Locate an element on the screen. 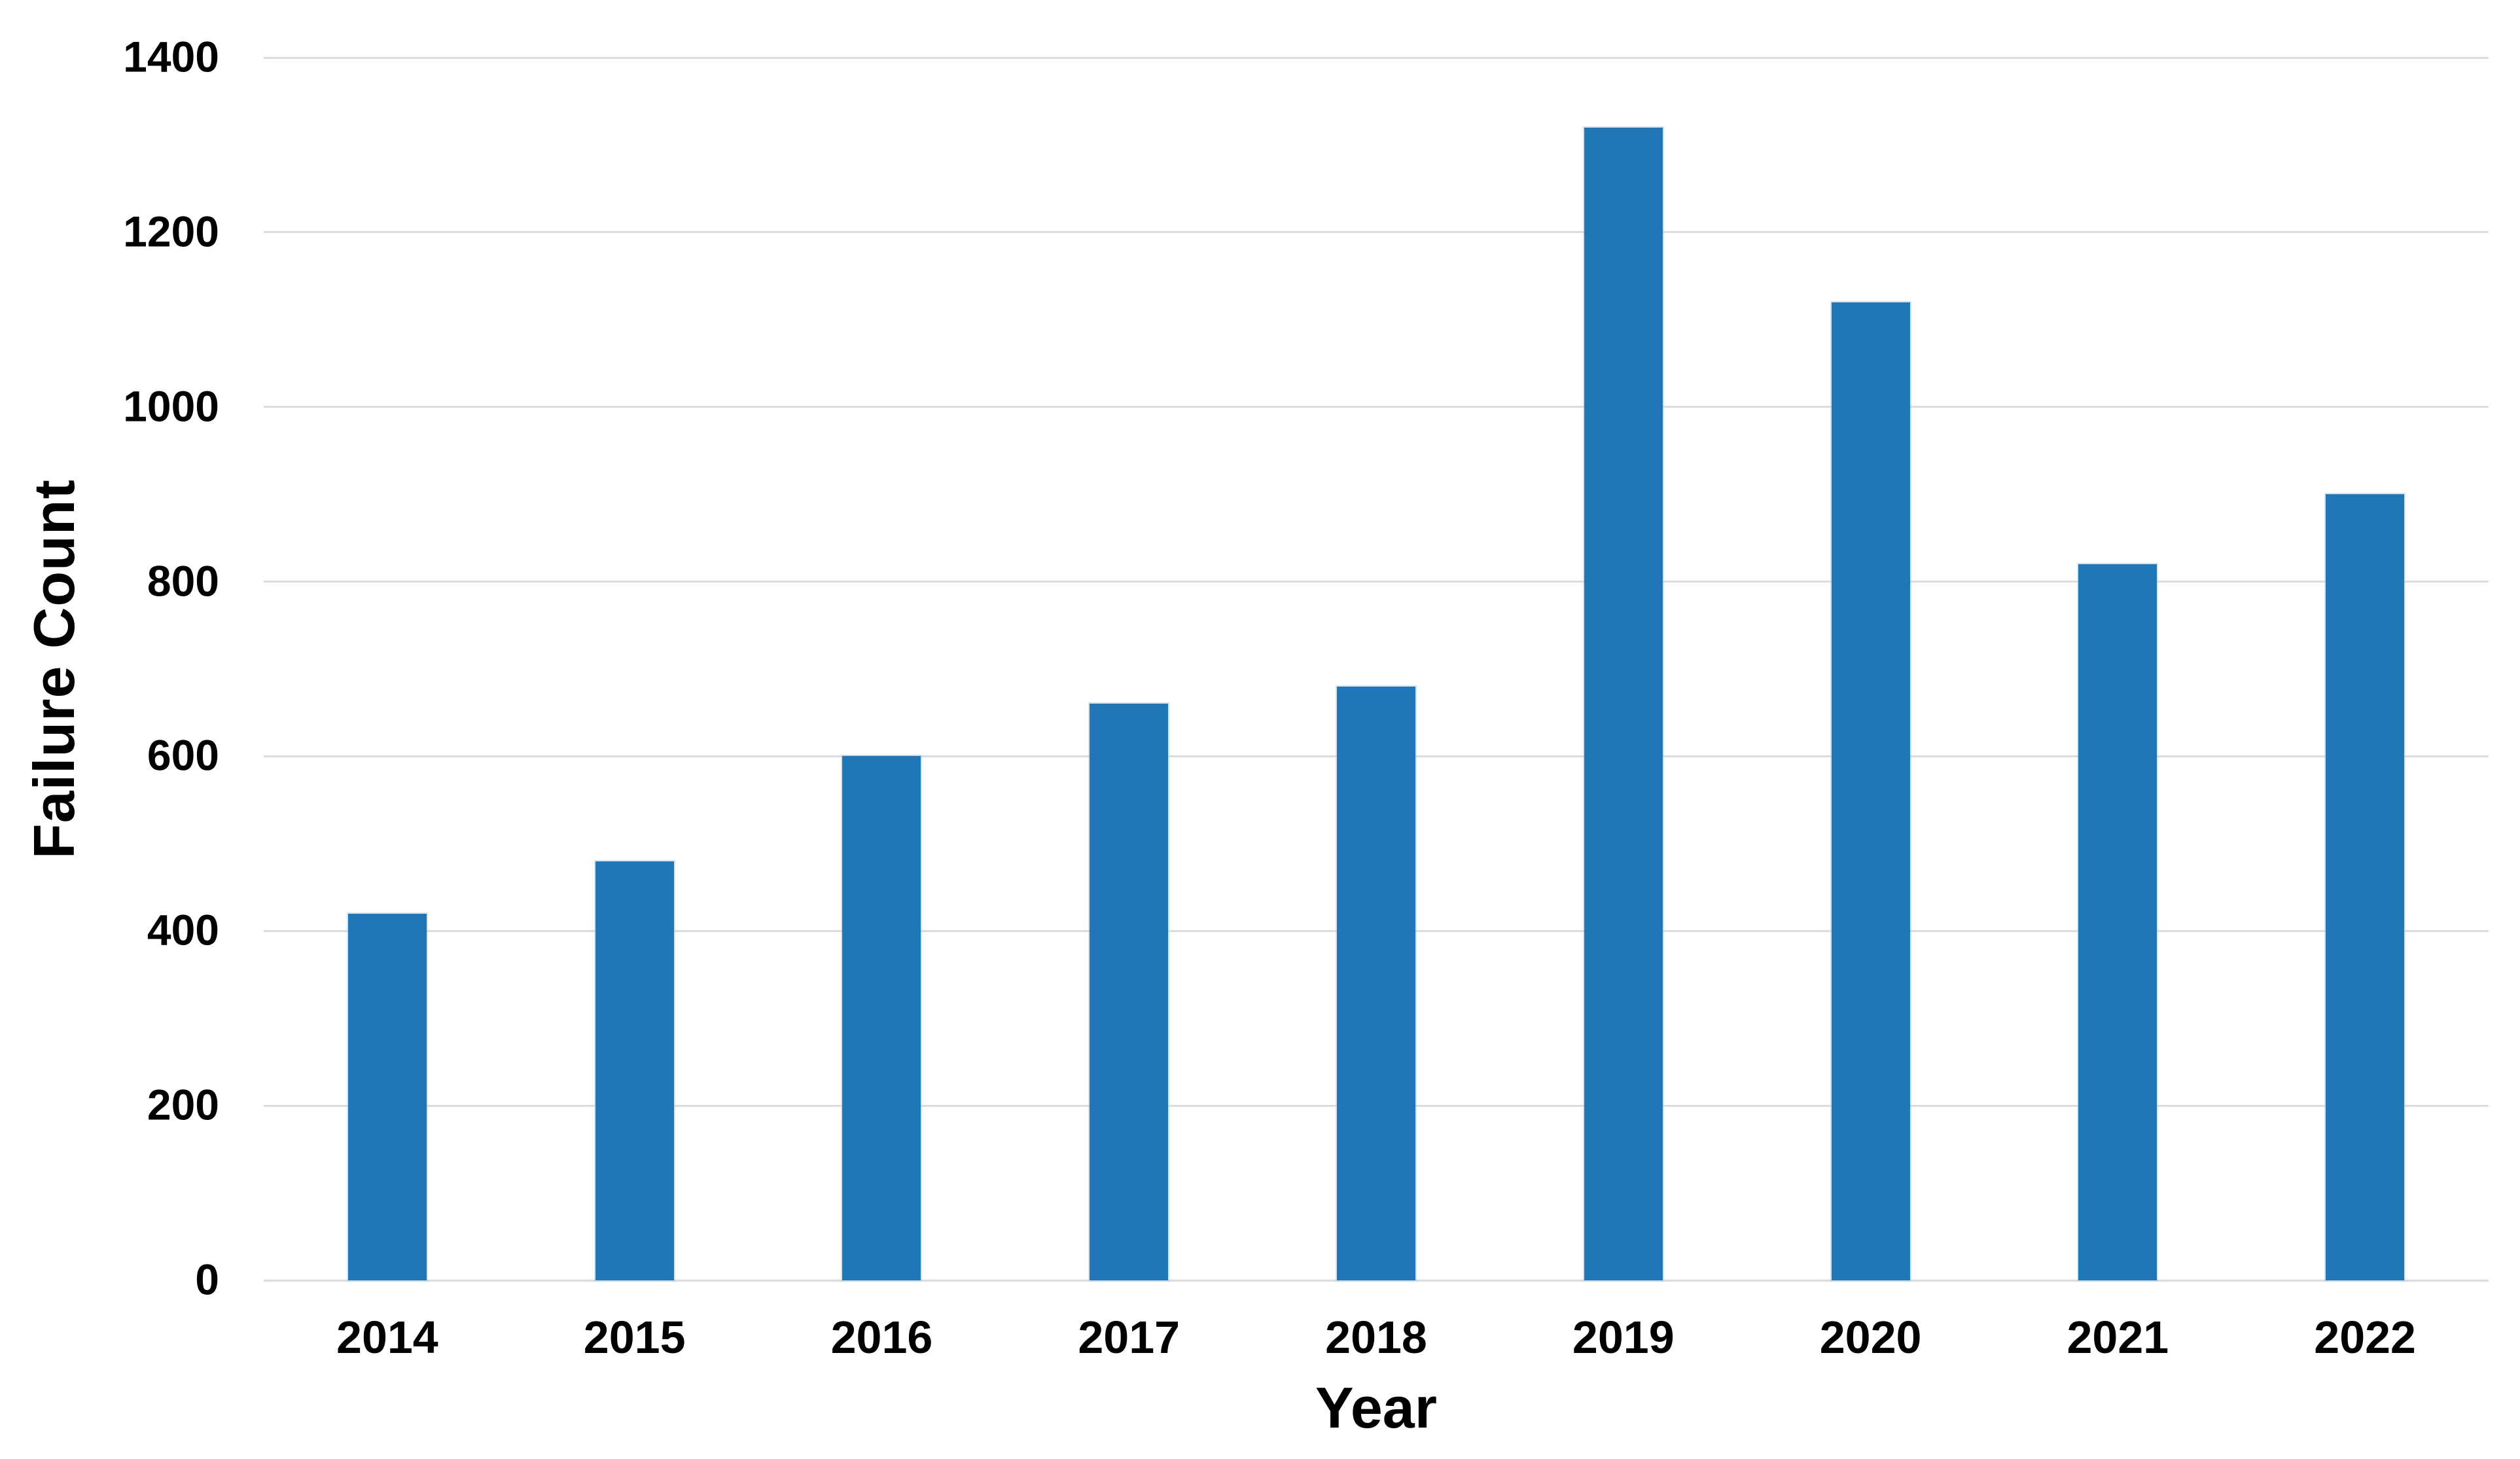  bar-2020 is located at coordinates (1870, 791).